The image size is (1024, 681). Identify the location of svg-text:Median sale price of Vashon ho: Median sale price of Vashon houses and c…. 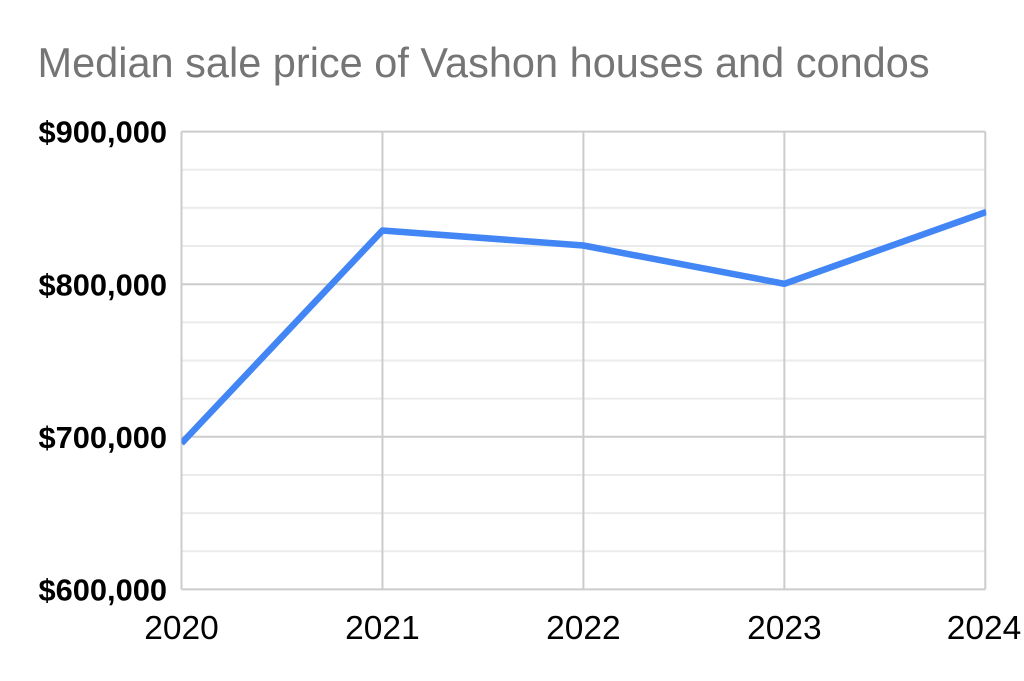
(484, 62).